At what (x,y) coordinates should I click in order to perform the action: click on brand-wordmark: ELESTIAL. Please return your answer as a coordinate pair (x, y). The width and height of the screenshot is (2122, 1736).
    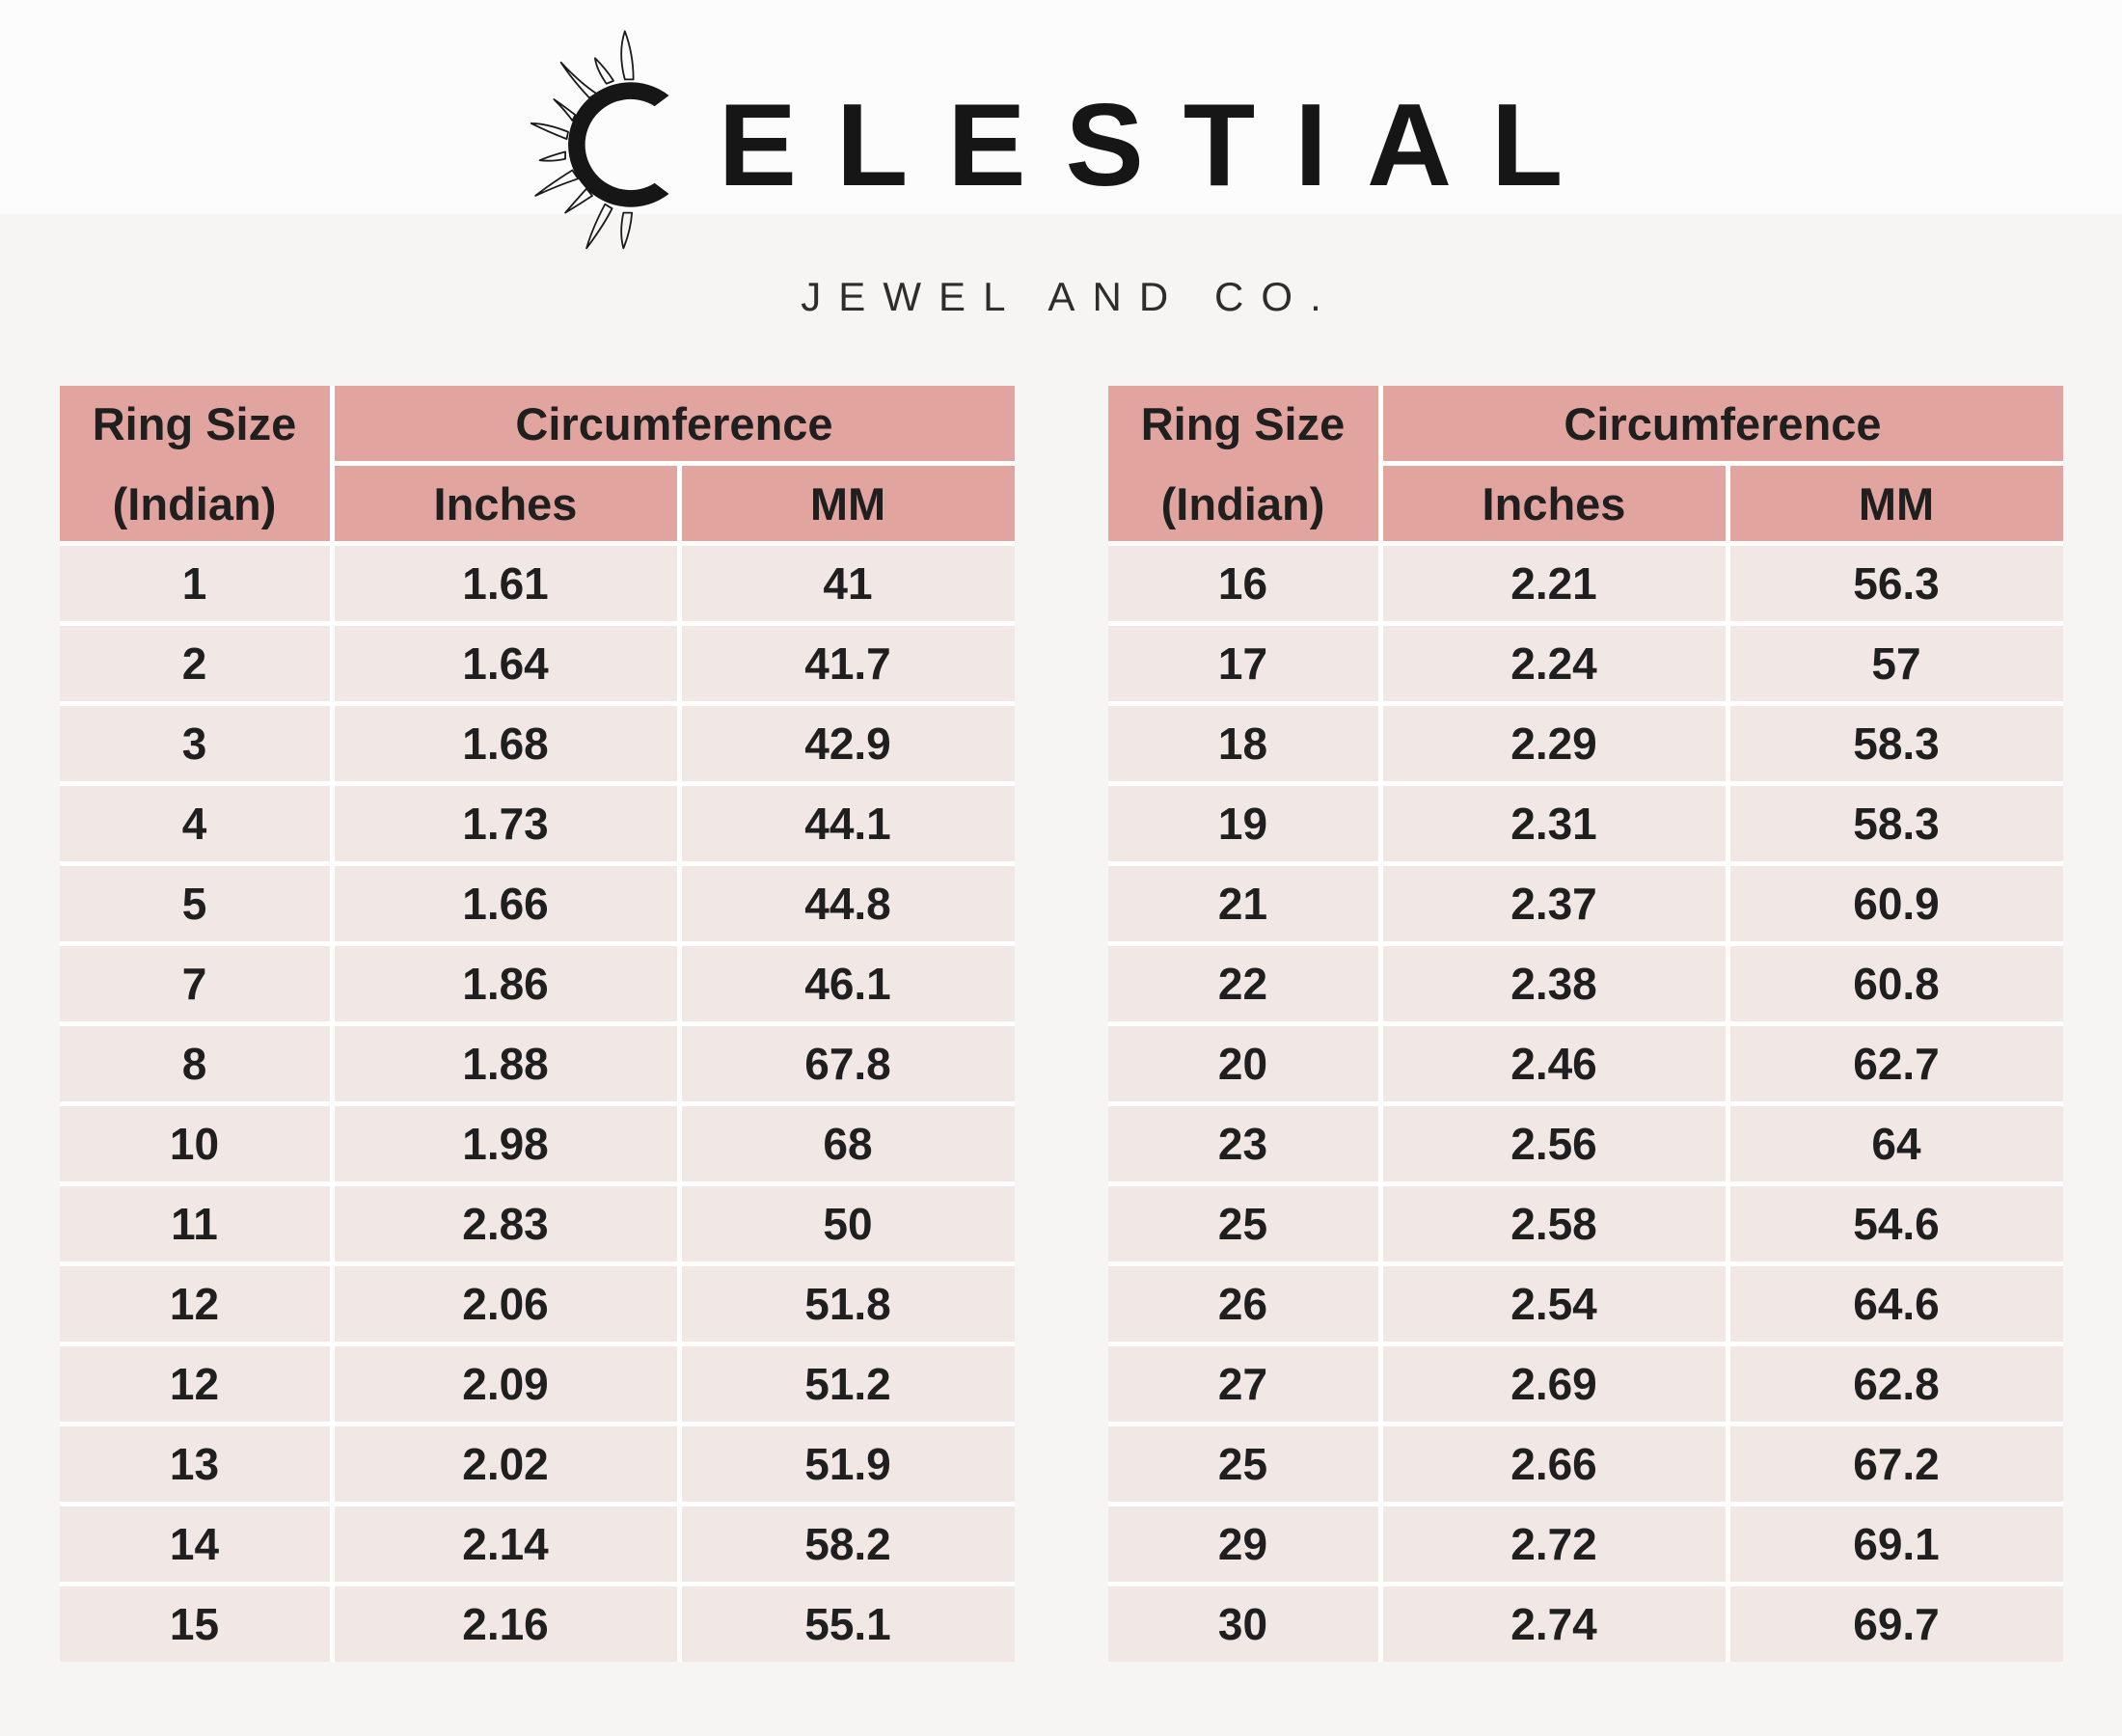
    Looking at the image, I should click on (1061, 145).